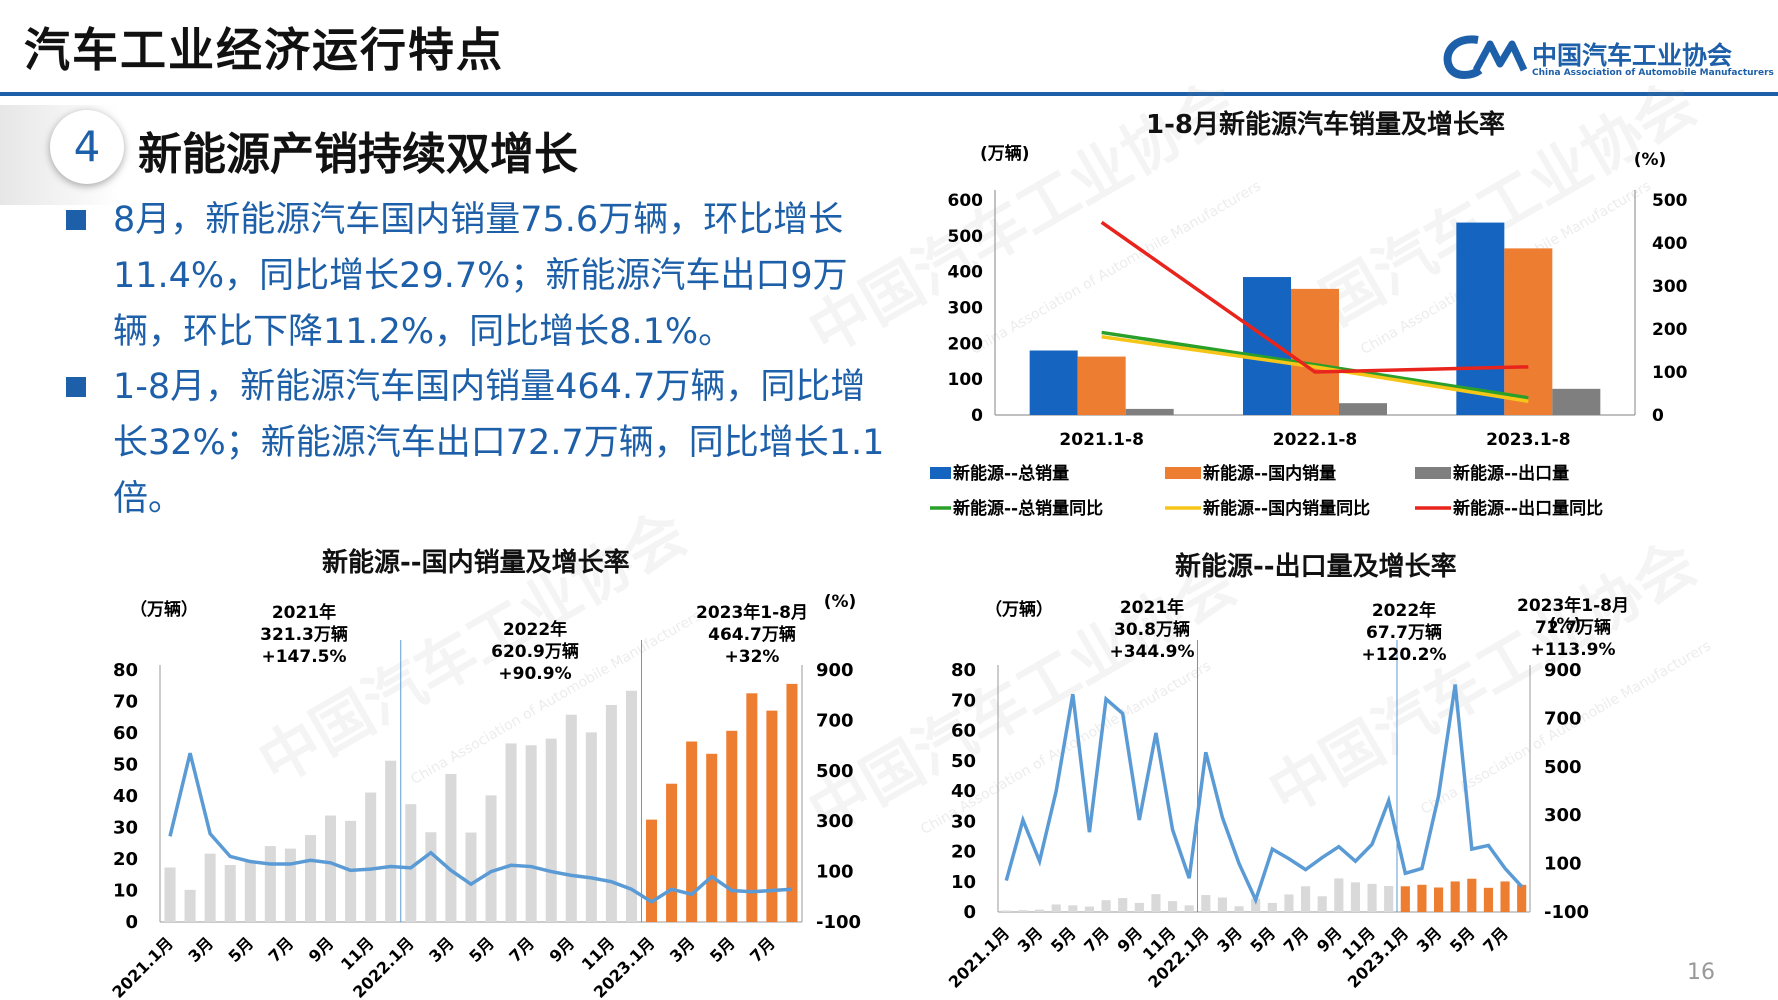 Image resolution: width=1778 pixels, height=1000 pixels. Describe the element at coordinates (940, 473) in the screenshot. I see `legend-swatch` at that location.